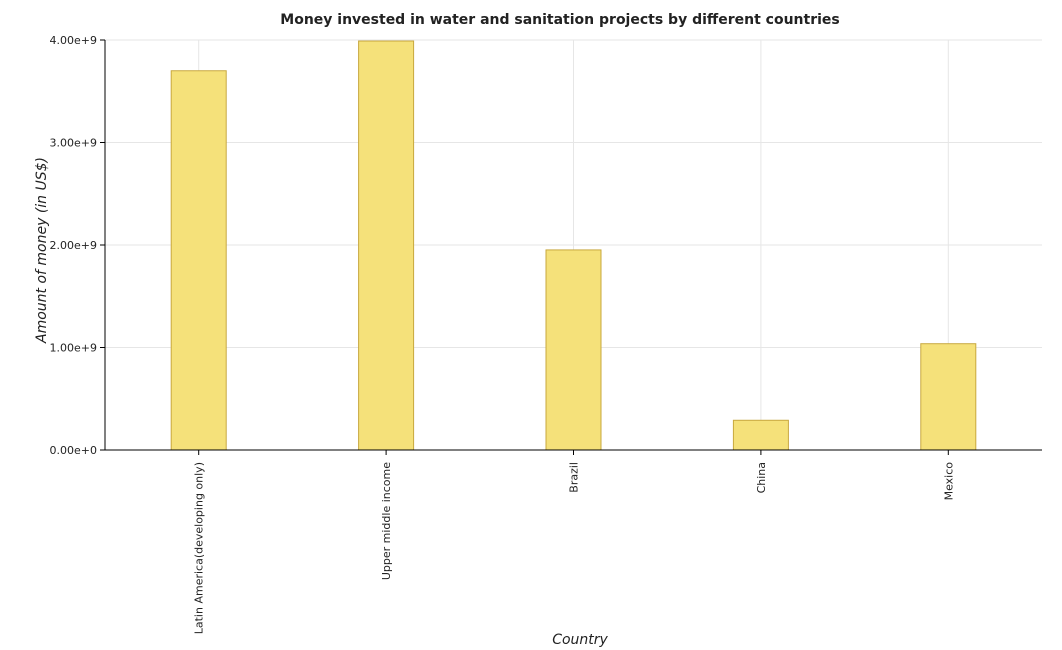 This screenshot has width=1062, height=650. I want to click on y-tick-label: 4.00e+9, so click(73, 40).